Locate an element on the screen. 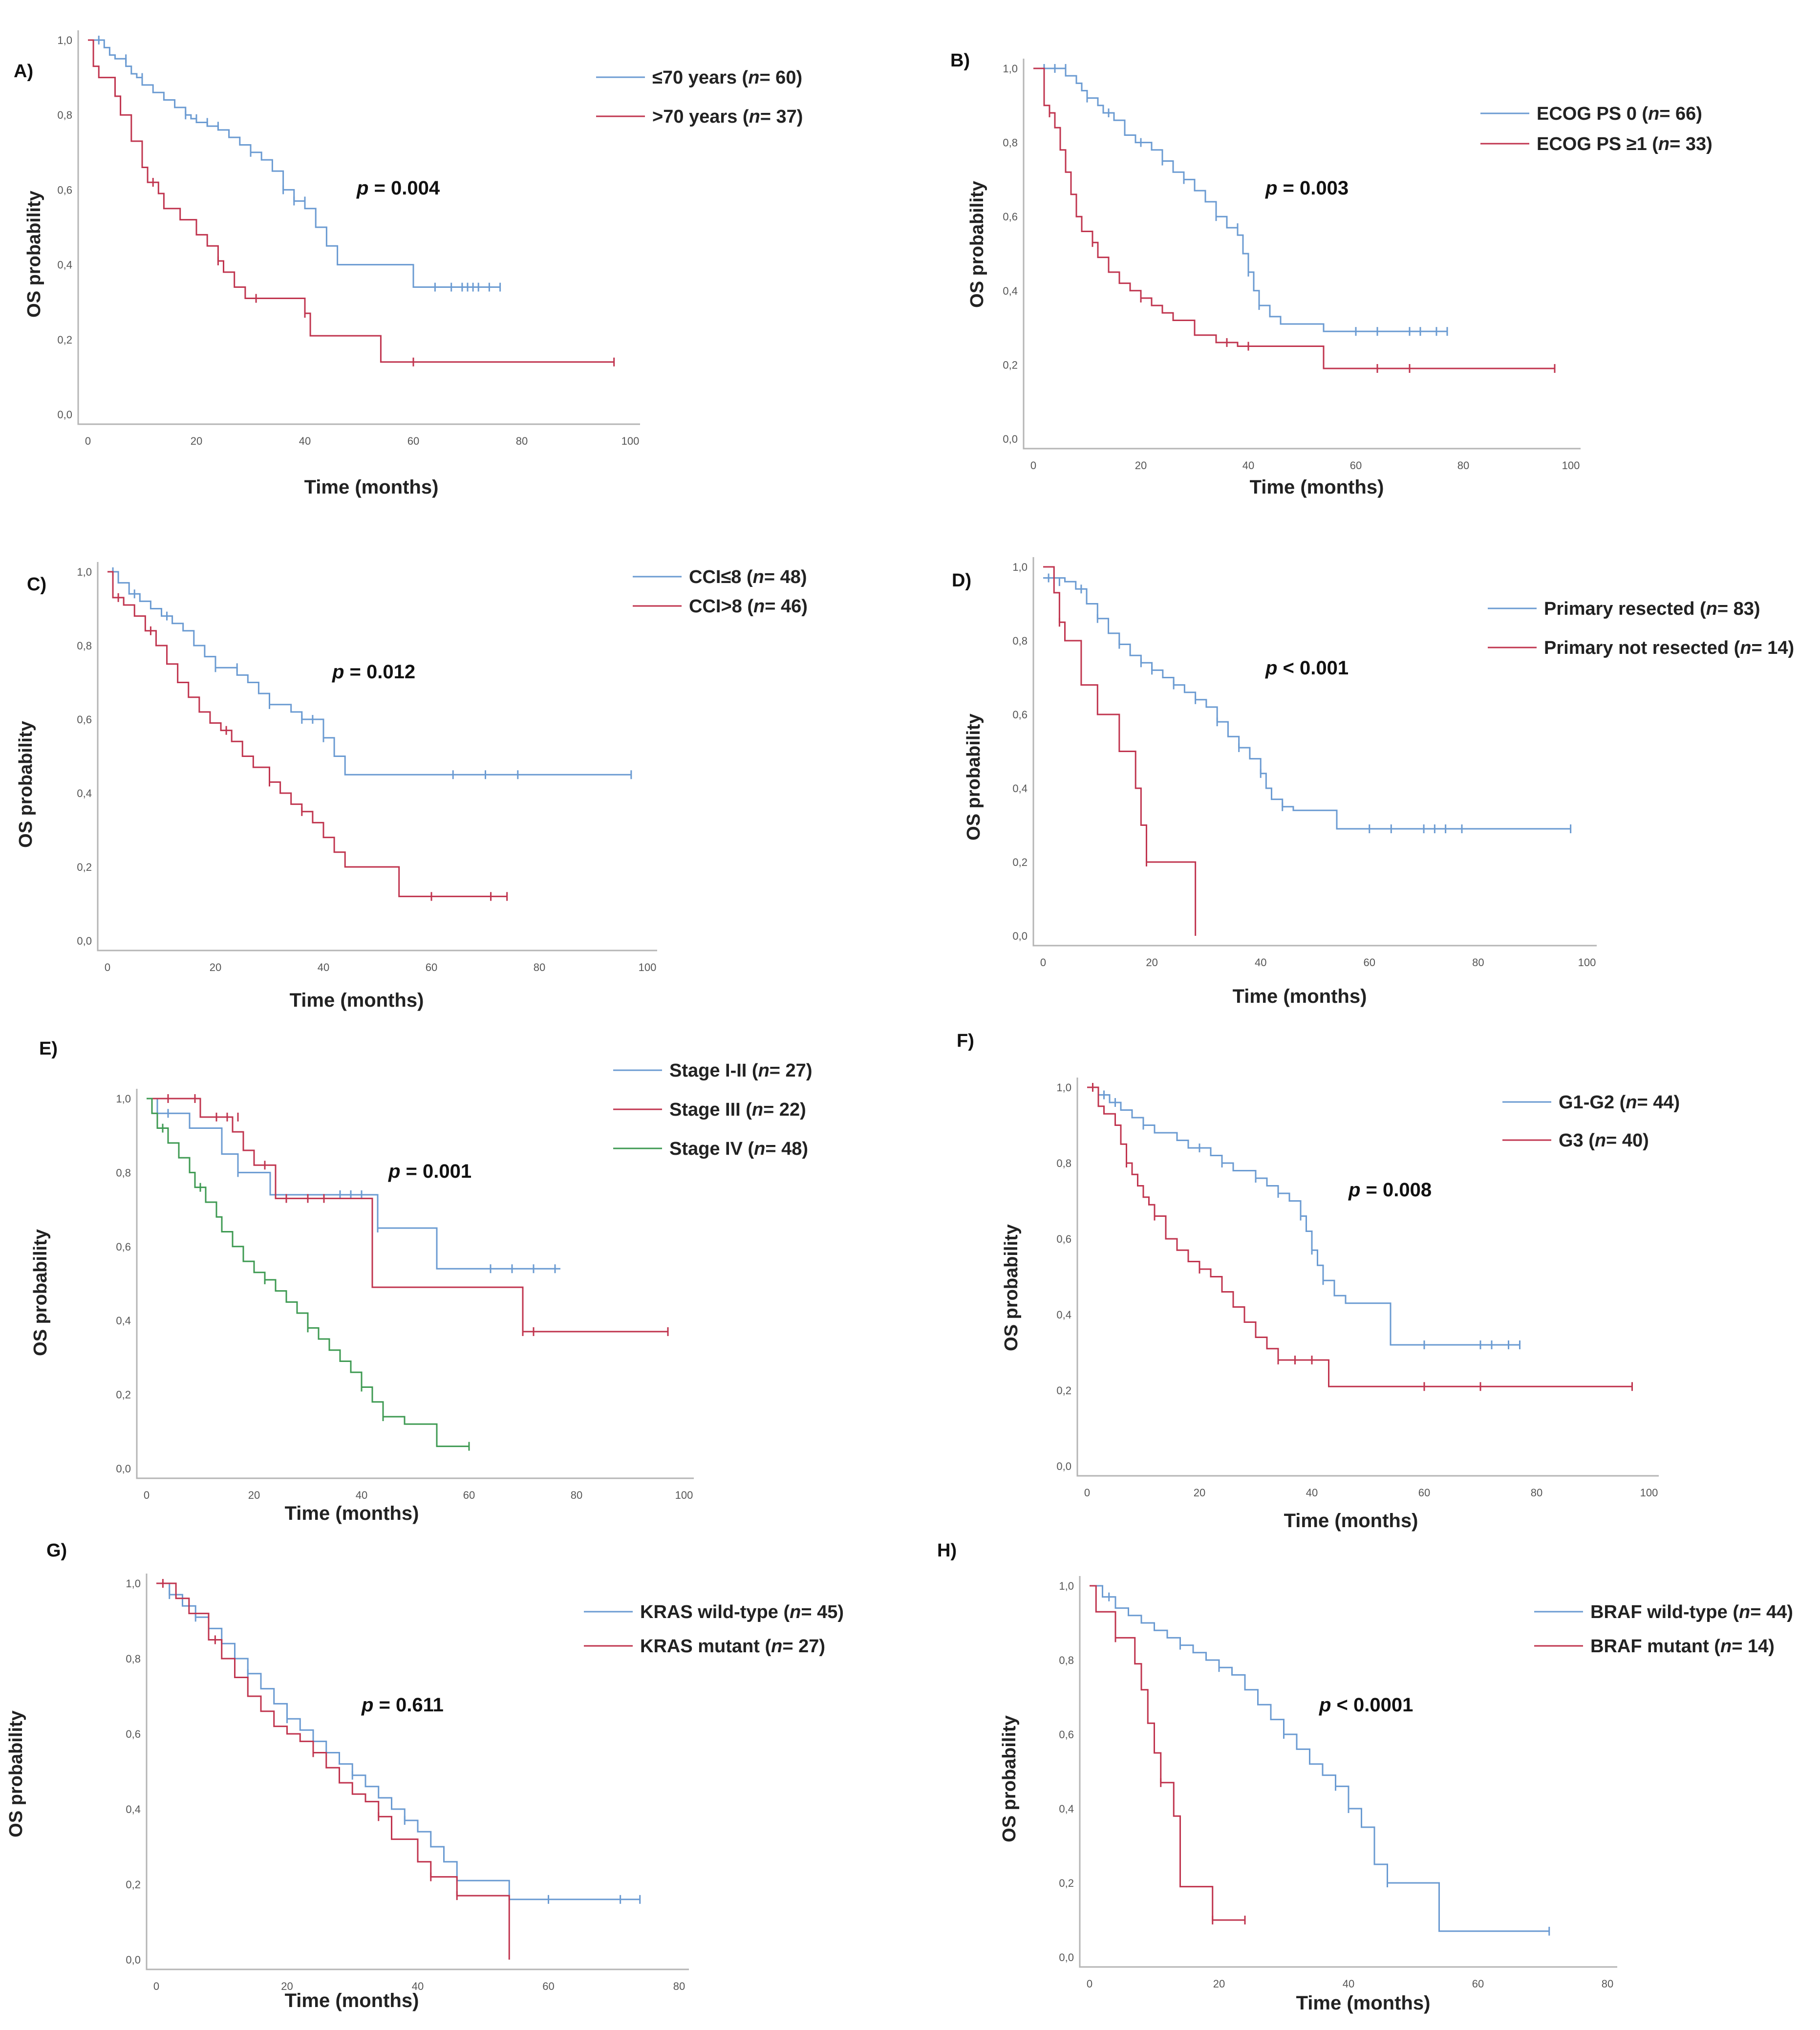  legend-label: KRAS mutant (n= 27) is located at coordinates (732, 1647).